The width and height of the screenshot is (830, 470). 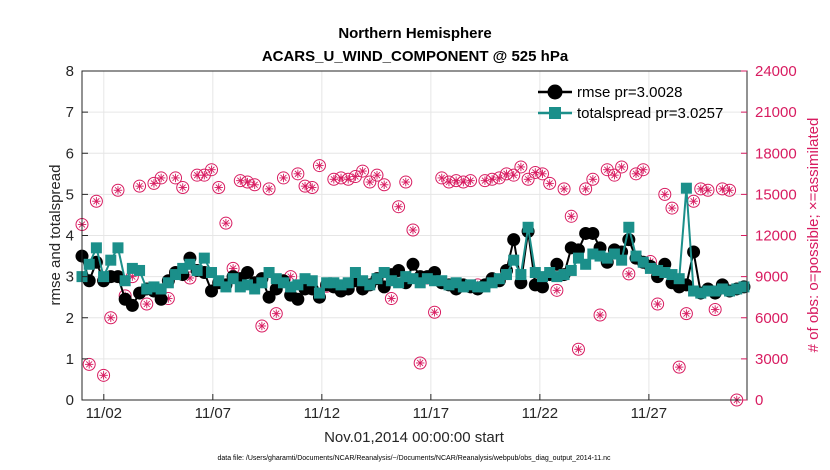 I want to click on y-tick-label: 1, so click(x=70, y=359).